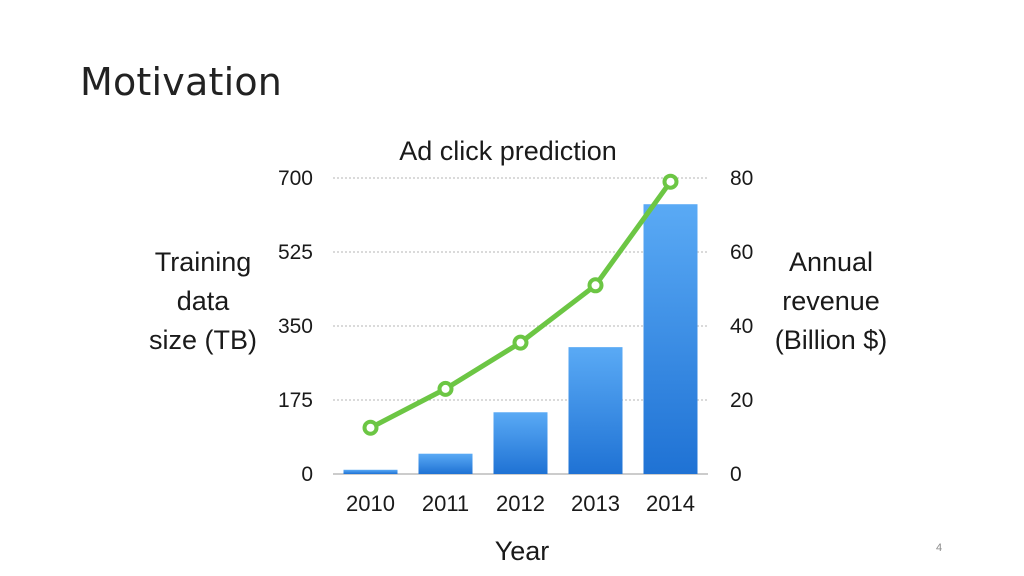 The width and height of the screenshot is (1024, 576). Describe the element at coordinates (370, 471) in the screenshot. I see `bar-2010` at that location.